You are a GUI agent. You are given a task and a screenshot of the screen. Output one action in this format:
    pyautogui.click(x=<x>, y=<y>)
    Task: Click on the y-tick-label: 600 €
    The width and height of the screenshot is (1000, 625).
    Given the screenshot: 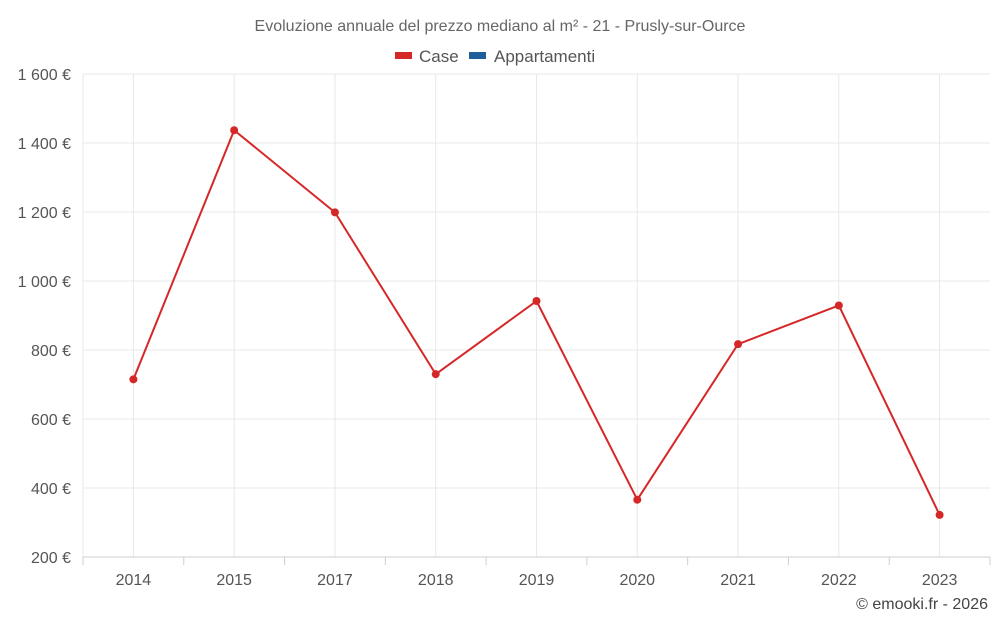 What is the action you would take?
    pyautogui.click(x=51, y=420)
    